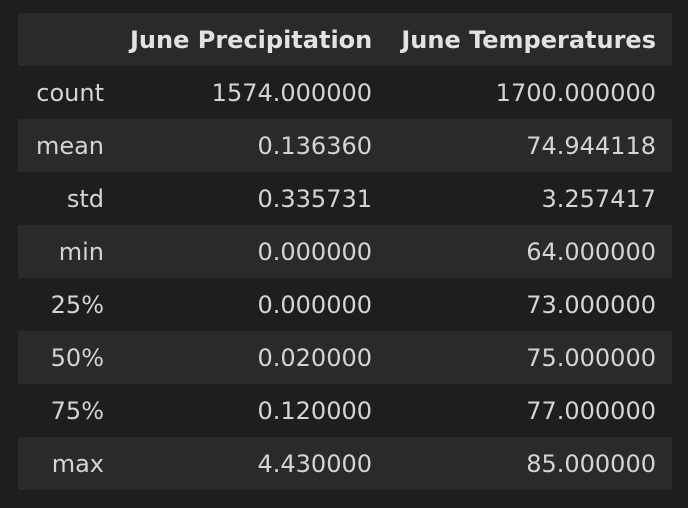  I want to click on cell-temperature: 75.000000, so click(591, 357).